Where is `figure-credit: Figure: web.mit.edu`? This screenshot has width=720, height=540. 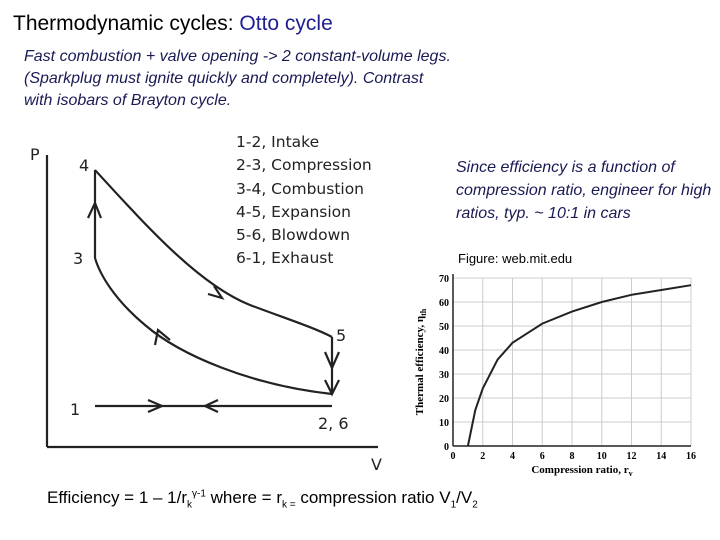 figure-credit: Figure: web.mit.edu is located at coordinates (515, 258).